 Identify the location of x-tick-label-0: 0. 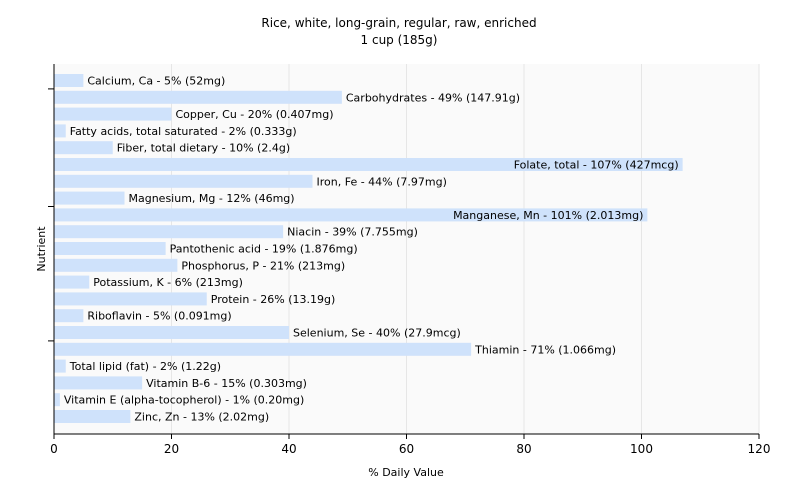
(54, 449).